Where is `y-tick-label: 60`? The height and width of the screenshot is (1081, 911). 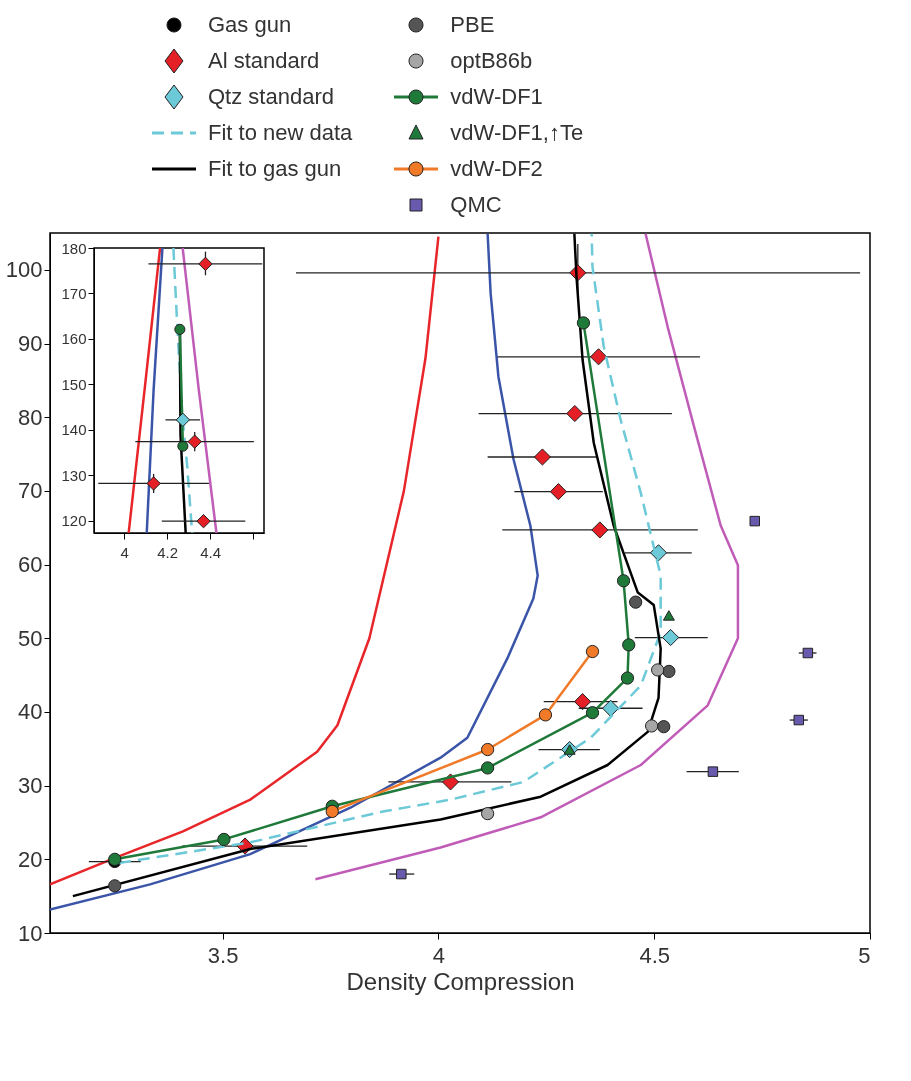
y-tick-label: 60 is located at coordinates (30, 565).